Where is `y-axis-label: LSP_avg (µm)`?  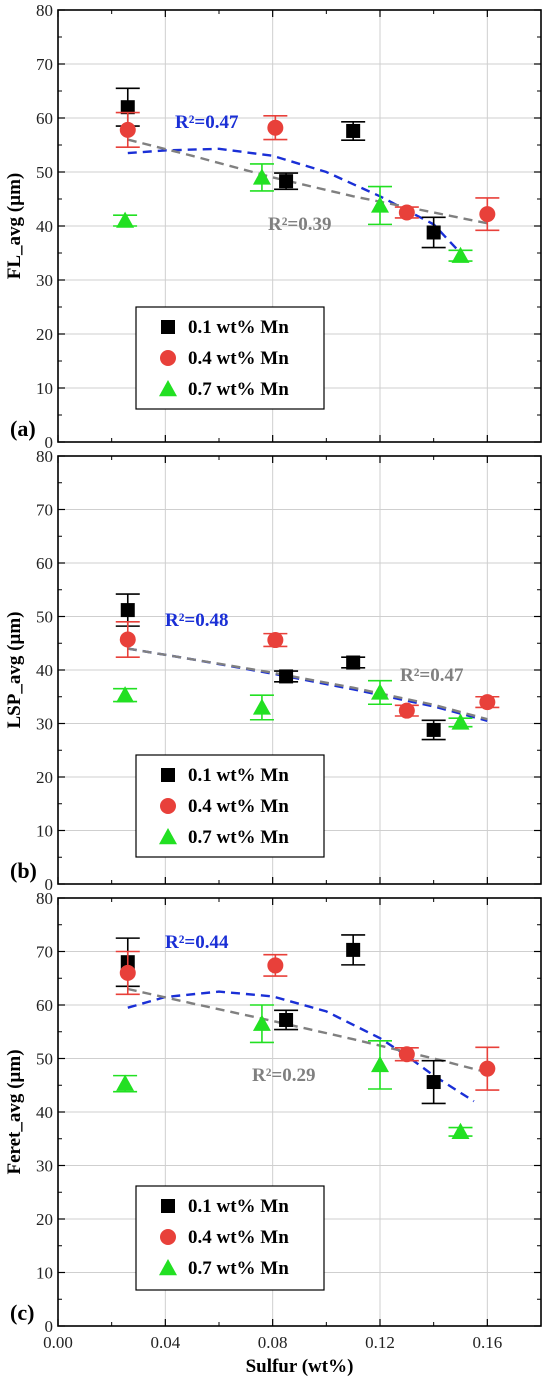 y-axis-label: LSP_avg (µm) is located at coordinates (14, 669).